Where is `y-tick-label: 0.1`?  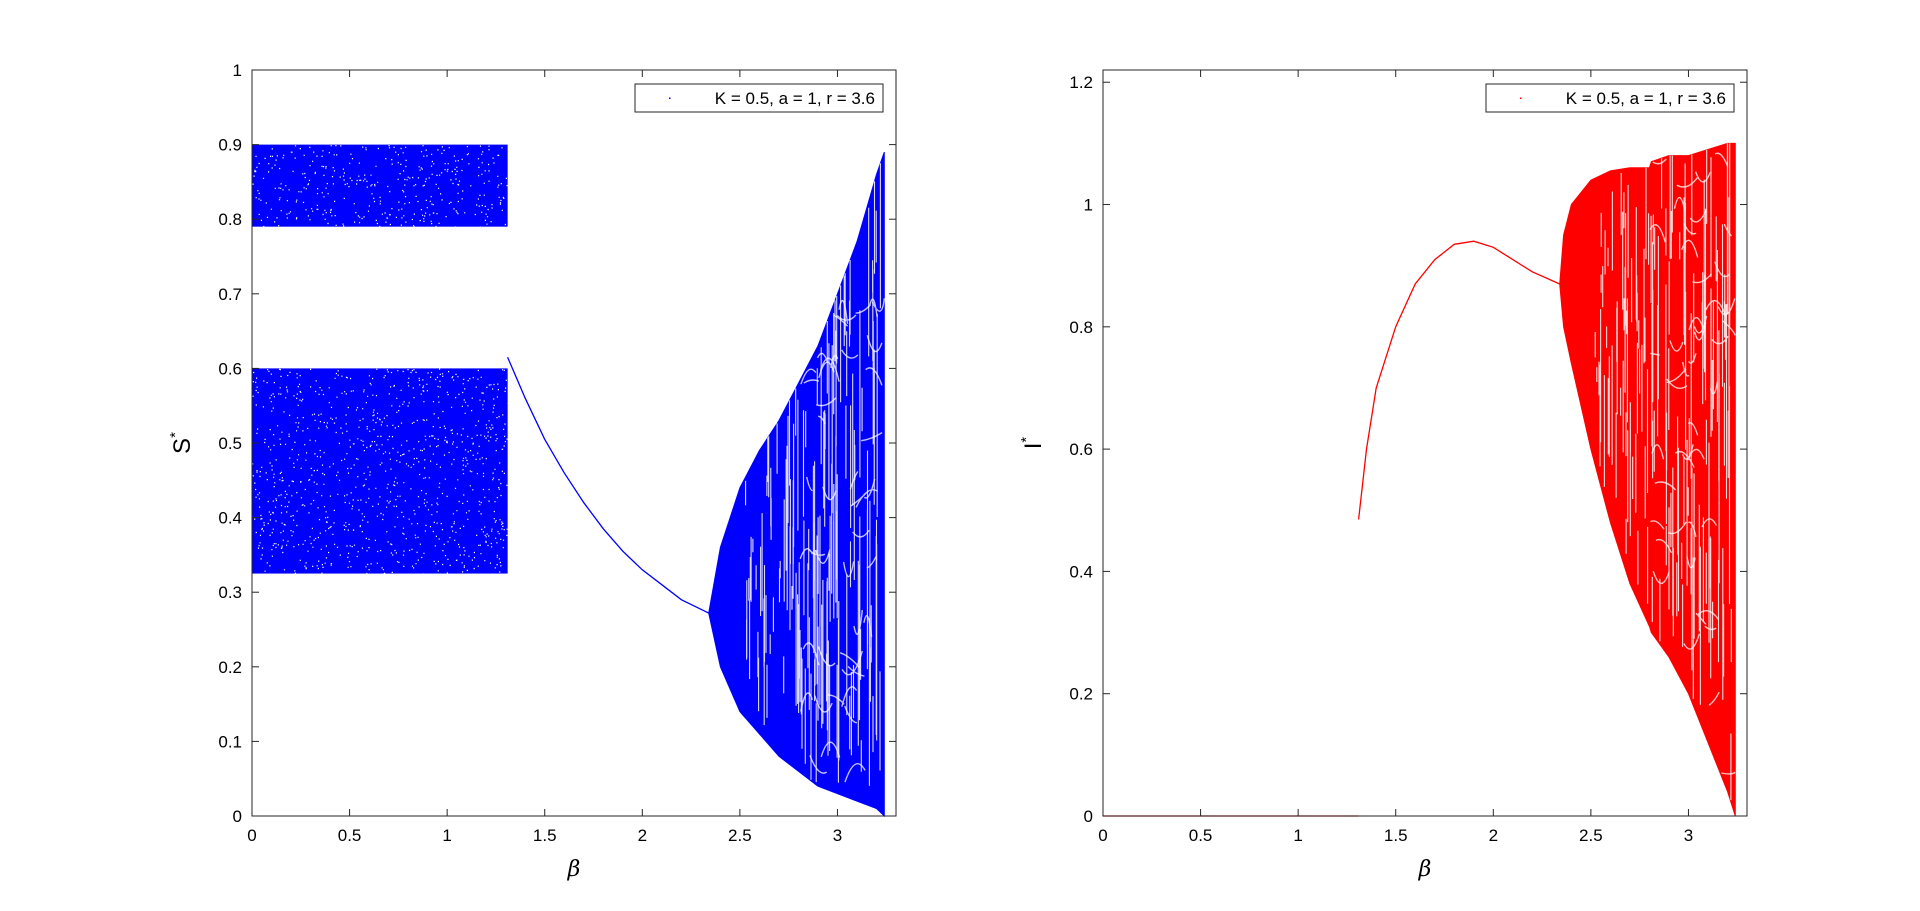
y-tick-label: 0.1 is located at coordinates (230, 741).